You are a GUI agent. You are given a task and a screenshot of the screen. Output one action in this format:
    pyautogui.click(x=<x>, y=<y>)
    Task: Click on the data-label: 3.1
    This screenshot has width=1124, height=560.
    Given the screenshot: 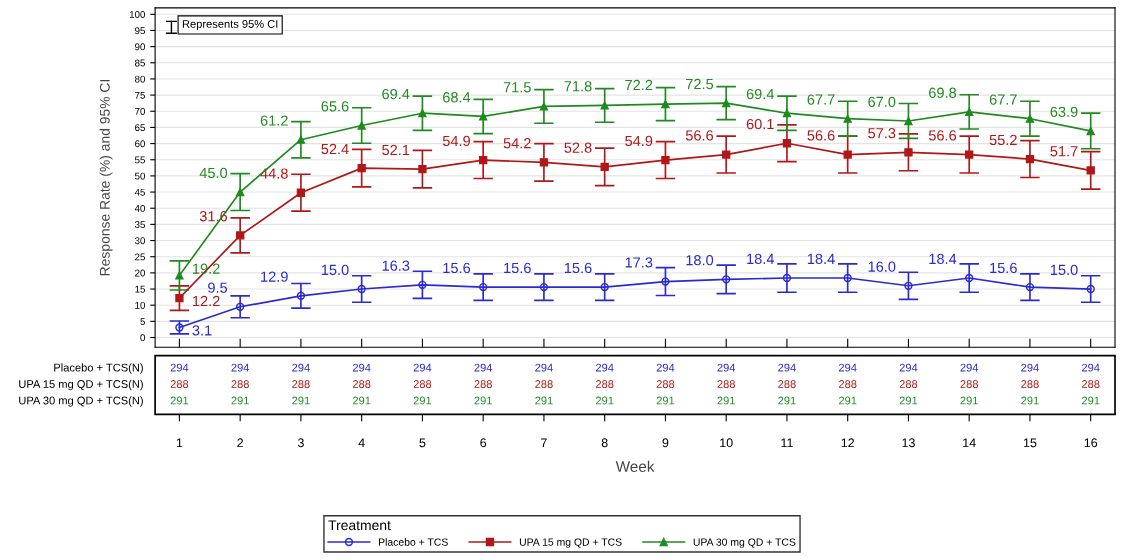 What is the action you would take?
    pyautogui.click(x=202, y=330)
    